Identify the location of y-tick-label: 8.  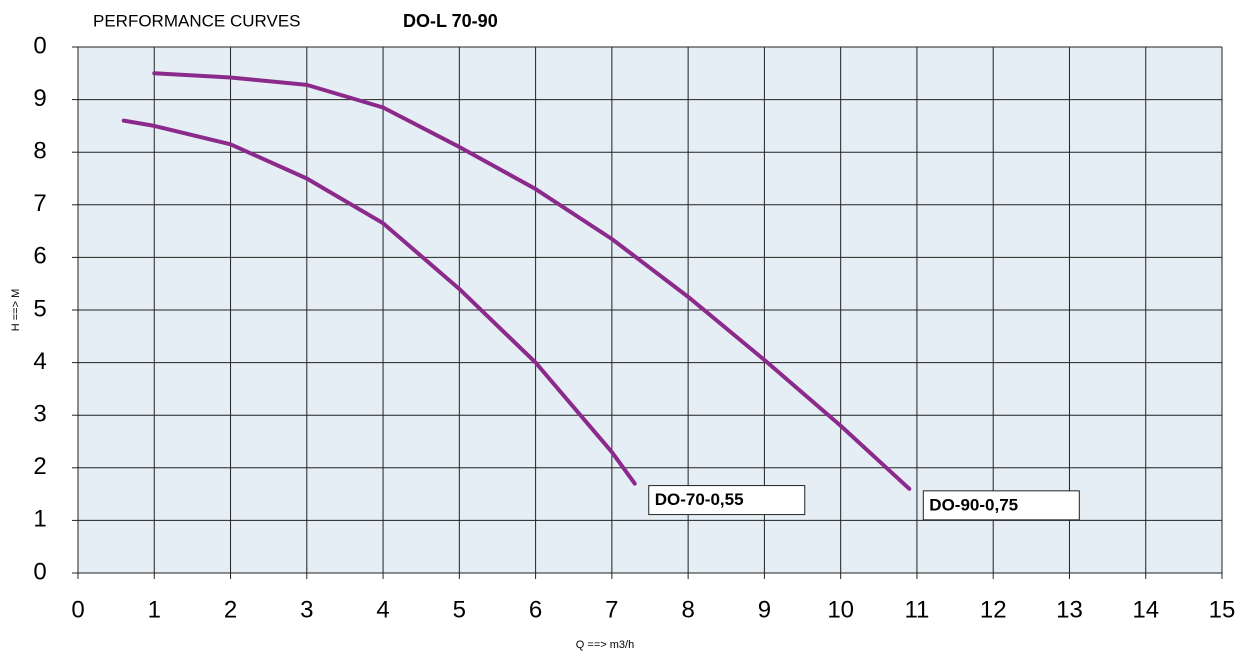
(39, 151).